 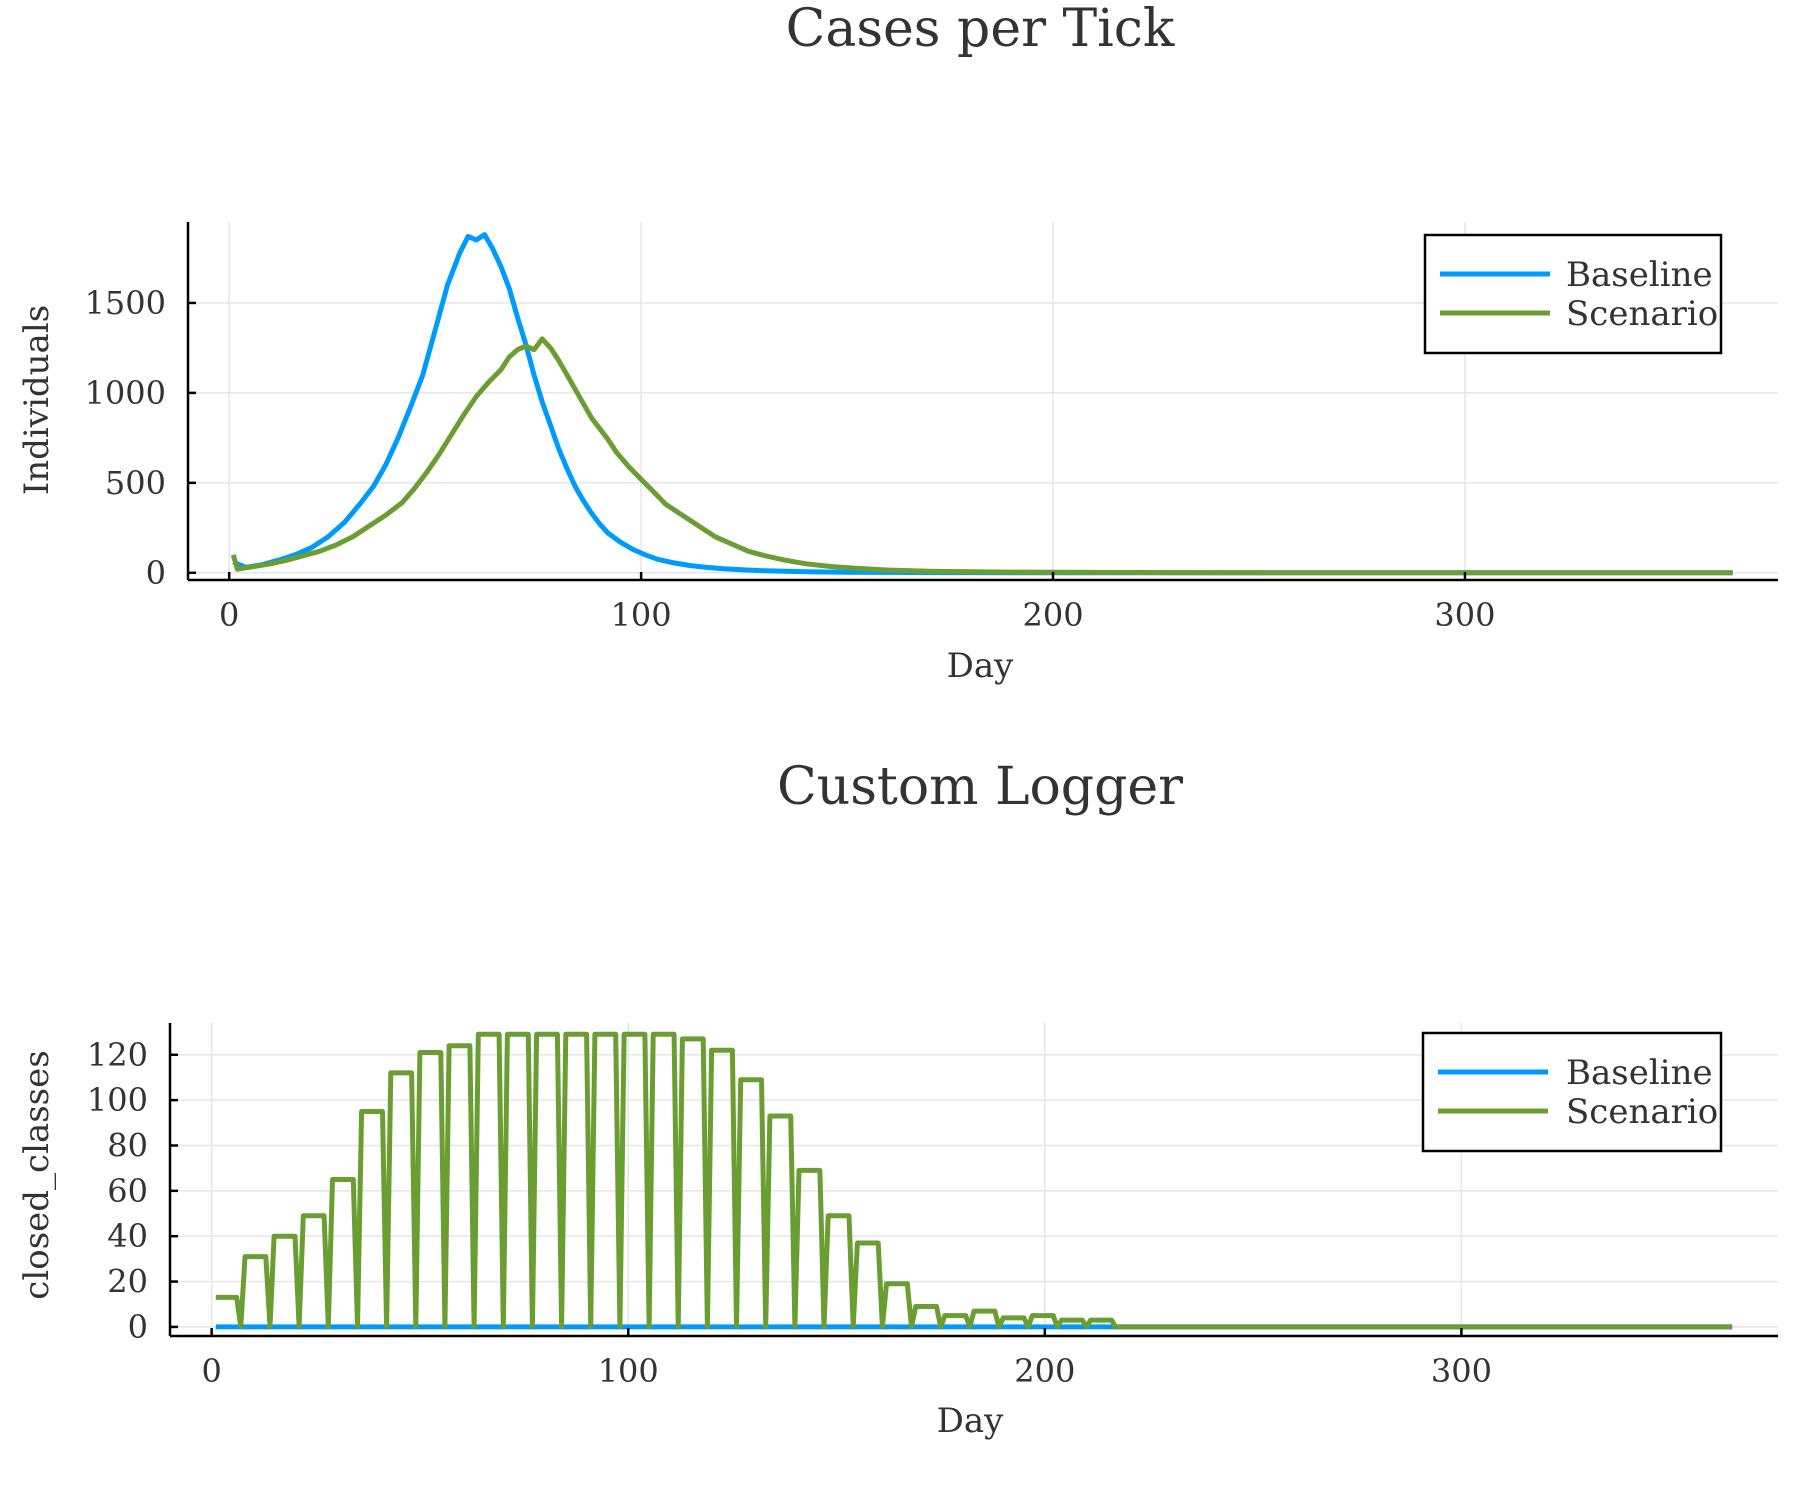 I want to click on y-tick-label: 40, so click(x=127, y=1236).